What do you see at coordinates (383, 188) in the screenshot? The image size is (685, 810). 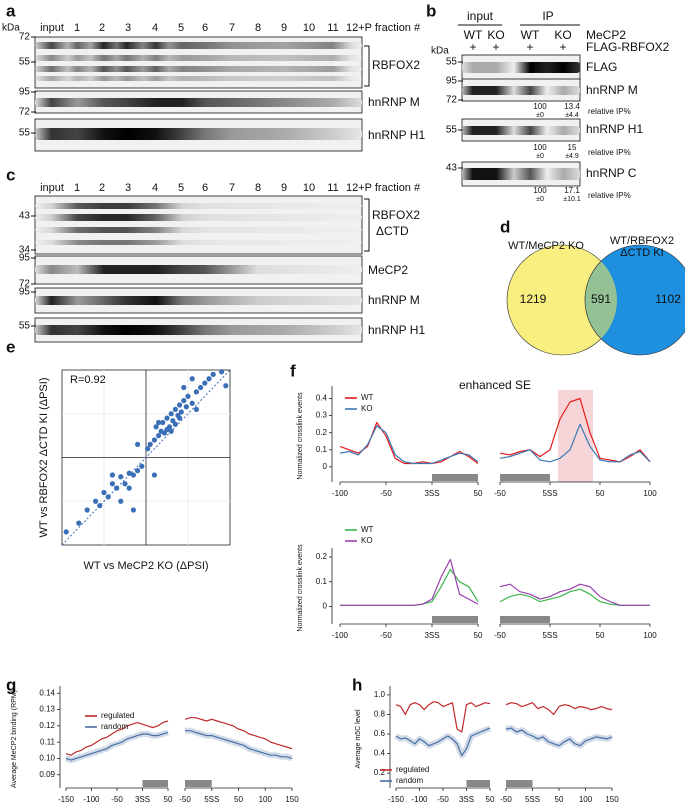 I see `lane-label: 12+P fraction #` at bounding box center [383, 188].